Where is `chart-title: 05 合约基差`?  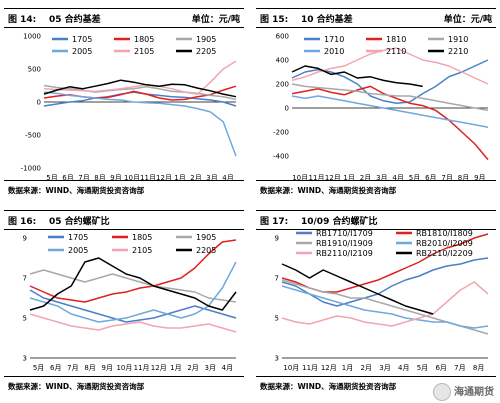 chart-title: 05 合约基差 is located at coordinates (75, 20).